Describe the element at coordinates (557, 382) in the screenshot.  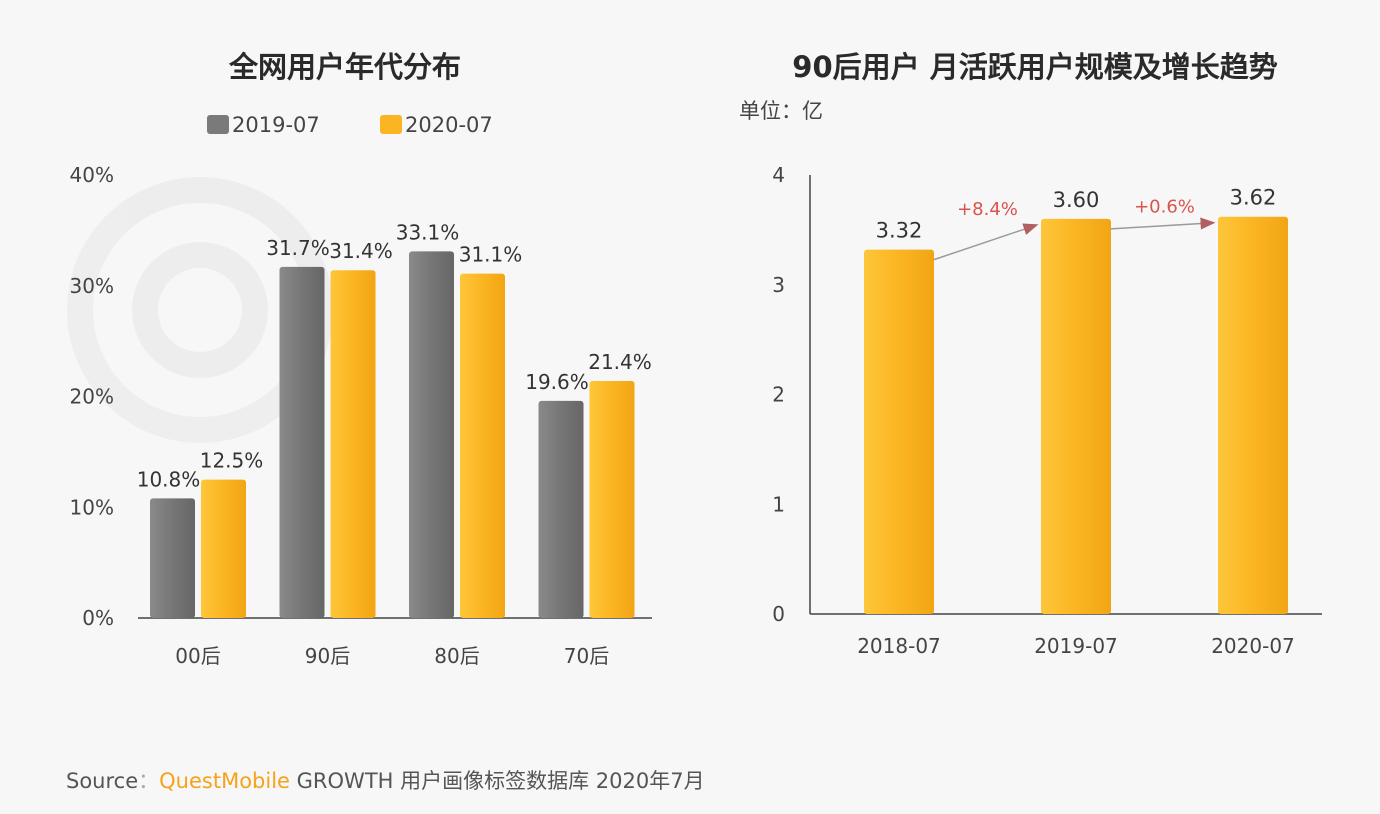
I see `bar-value-label: 19.6%` at that location.